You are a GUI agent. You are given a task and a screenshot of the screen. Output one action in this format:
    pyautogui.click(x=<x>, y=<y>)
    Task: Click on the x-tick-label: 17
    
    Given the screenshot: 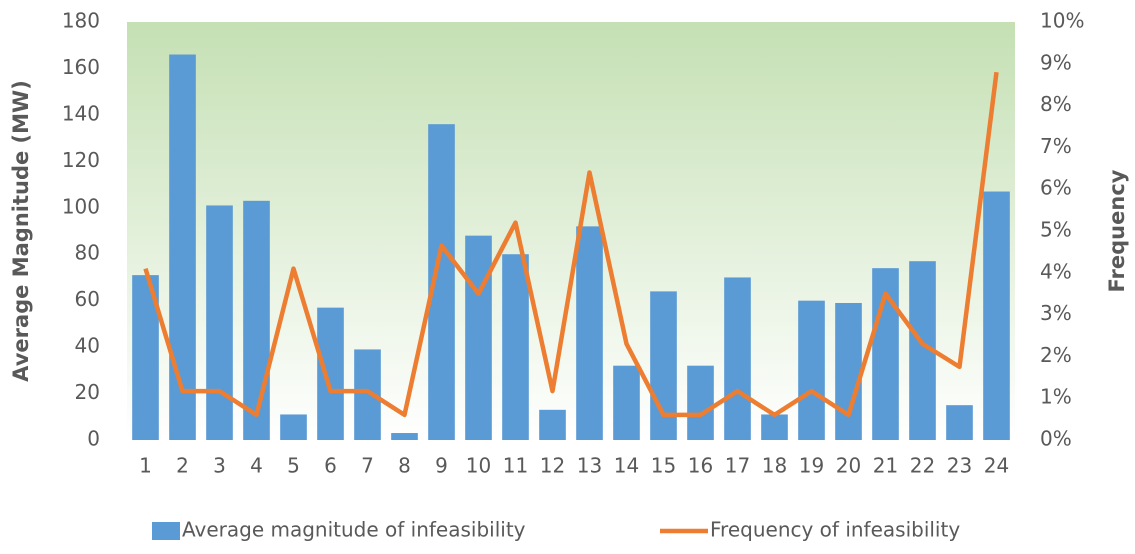 What is the action you would take?
    pyautogui.click(x=737, y=466)
    